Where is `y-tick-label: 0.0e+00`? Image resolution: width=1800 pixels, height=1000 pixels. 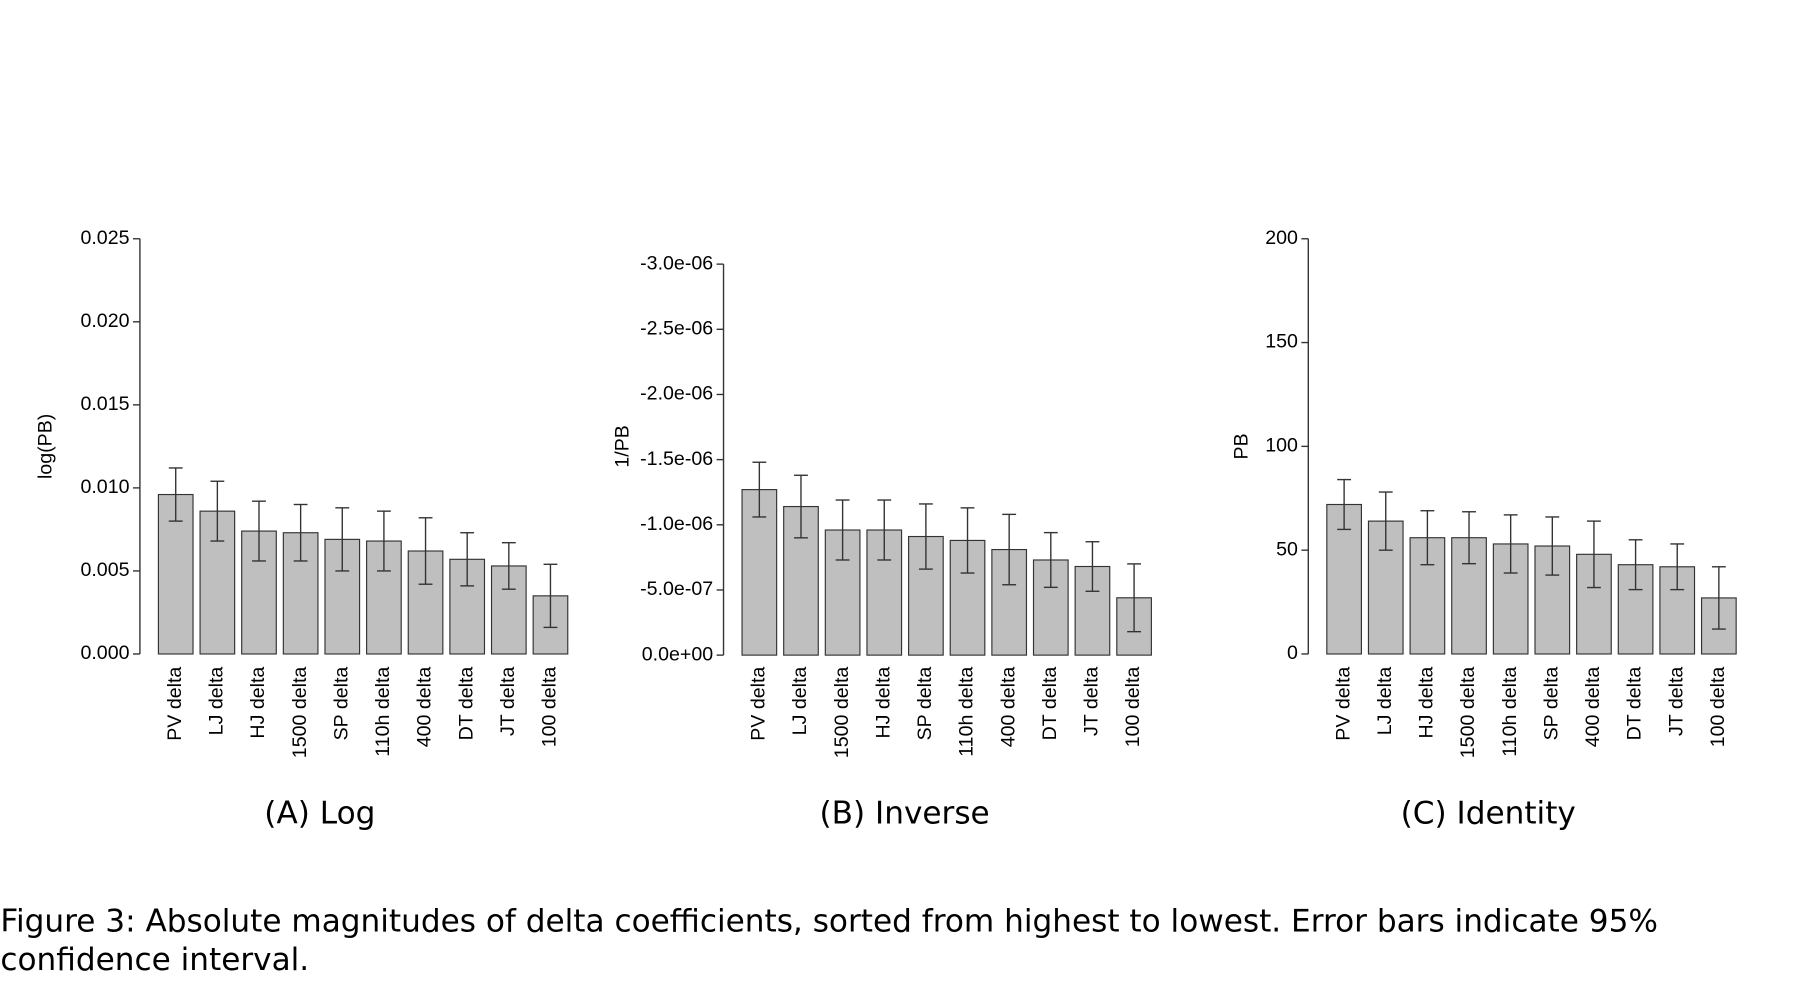 y-tick-label: 0.0e+00 is located at coordinates (677, 654).